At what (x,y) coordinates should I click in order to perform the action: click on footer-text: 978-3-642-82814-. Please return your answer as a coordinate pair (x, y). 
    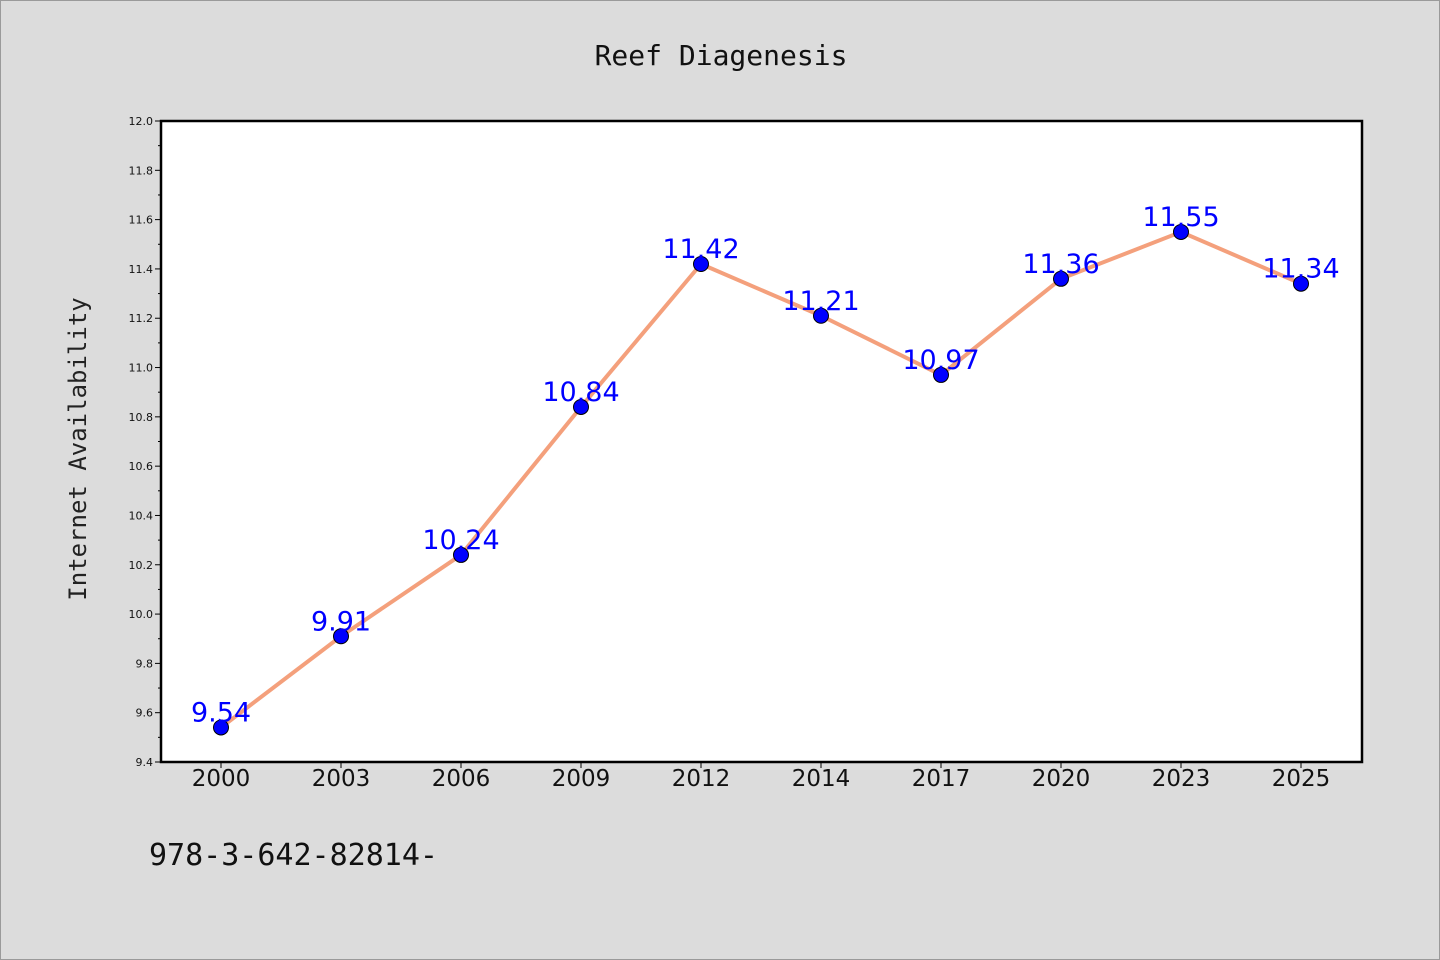
    Looking at the image, I should click on (293, 855).